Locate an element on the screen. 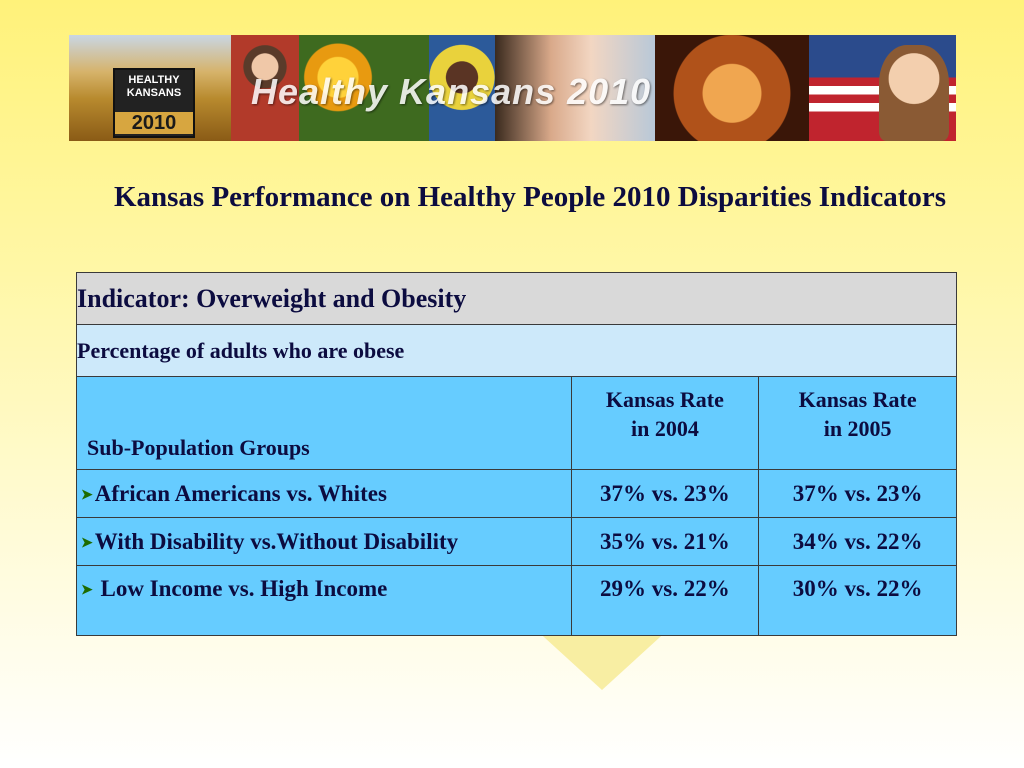 Image resolution: width=1024 pixels, height=768 pixels. rate-2004-cell: 37% vs. 23% is located at coordinates (665, 493).